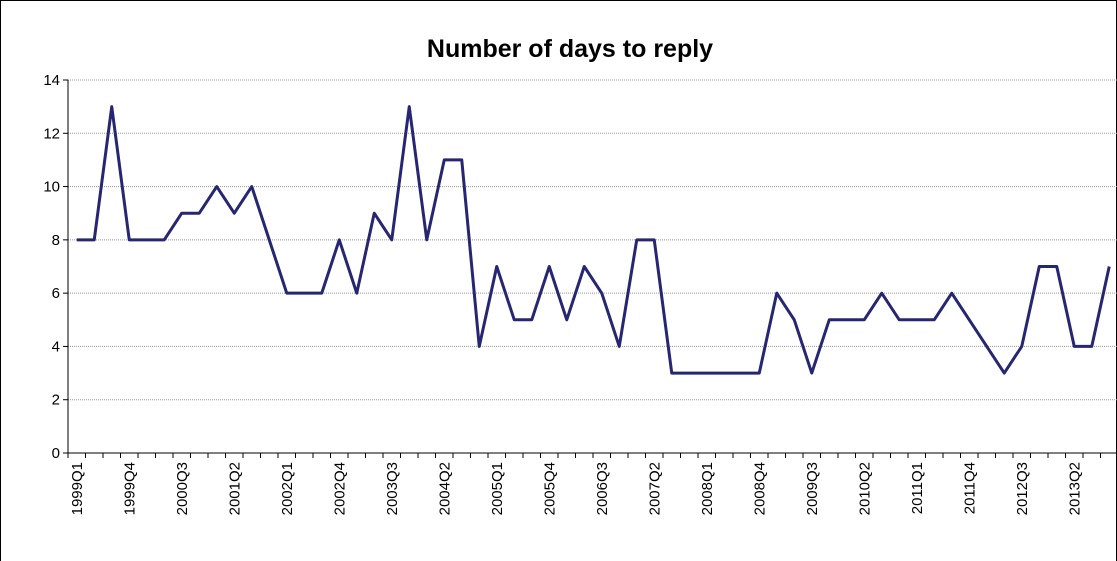 The image size is (1117, 561). Describe the element at coordinates (56, 240) in the screenshot. I see `y-tick-label: 8` at that location.